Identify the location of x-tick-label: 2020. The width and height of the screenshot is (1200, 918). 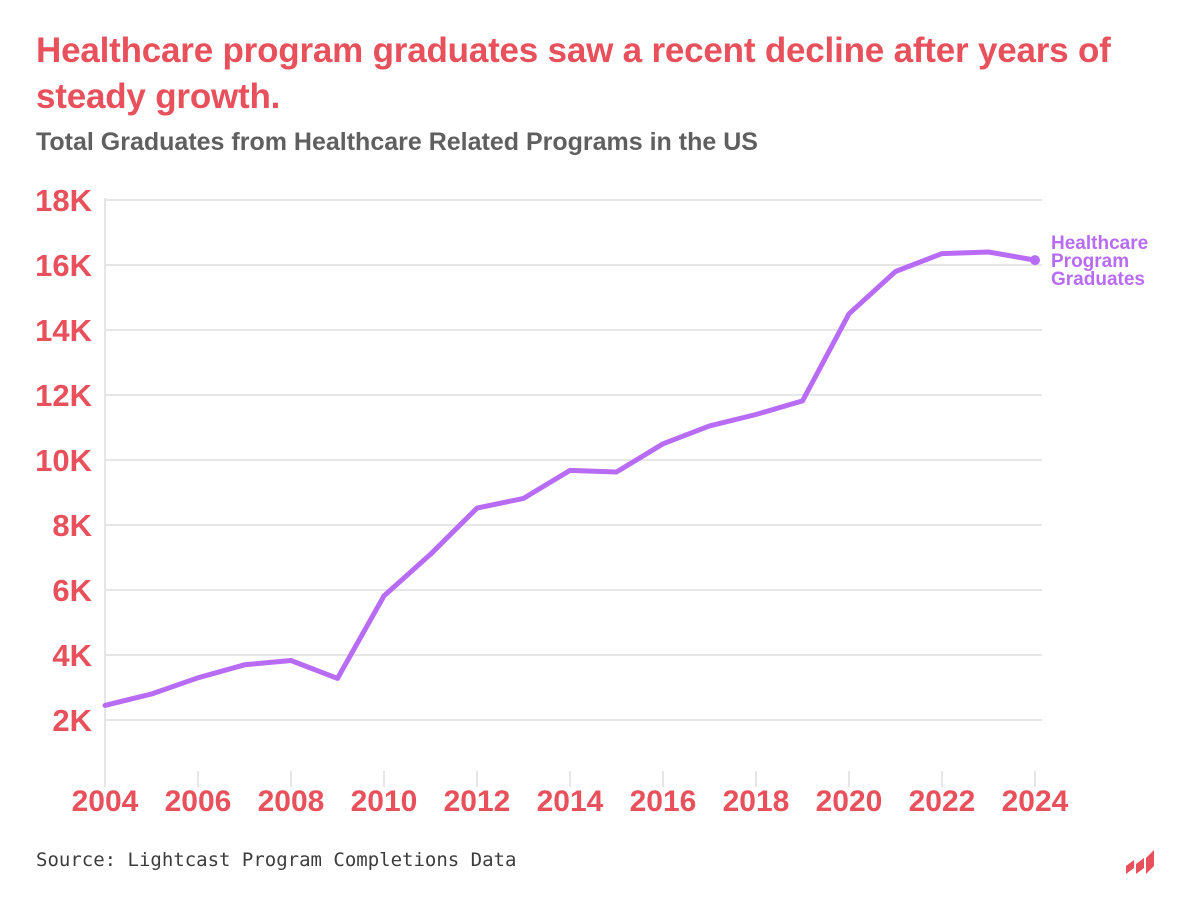
(849, 801).